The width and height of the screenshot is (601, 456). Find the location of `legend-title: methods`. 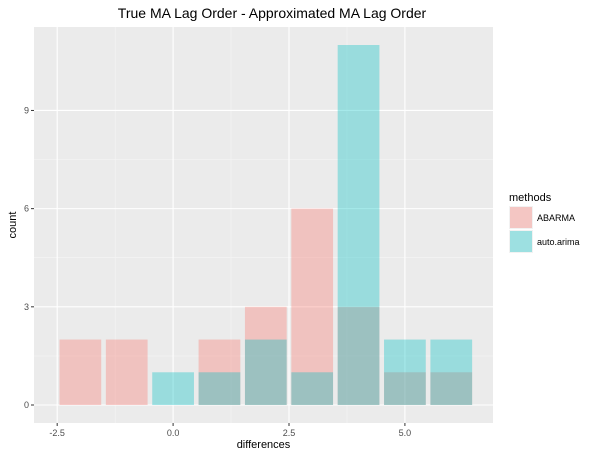

legend-title: methods is located at coordinates (530, 198).